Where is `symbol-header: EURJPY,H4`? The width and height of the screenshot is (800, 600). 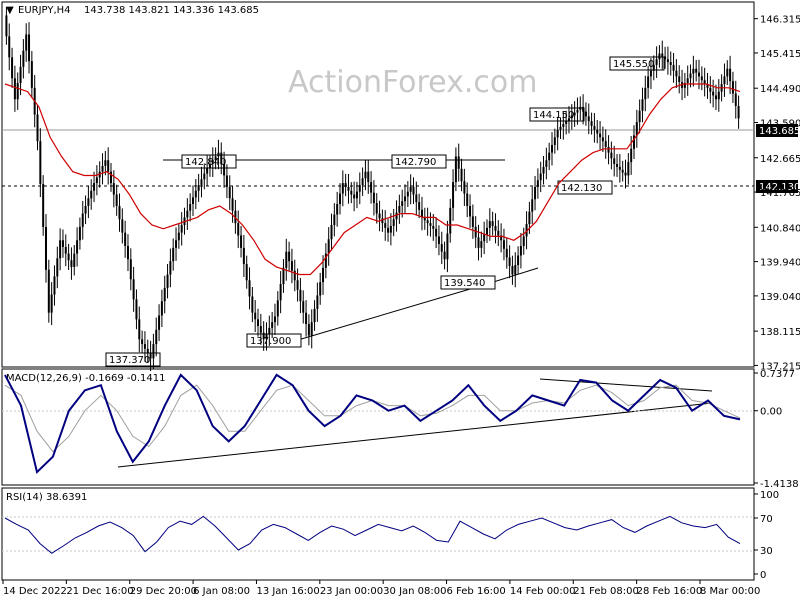 symbol-header: EURJPY,H4 is located at coordinates (44, 10).